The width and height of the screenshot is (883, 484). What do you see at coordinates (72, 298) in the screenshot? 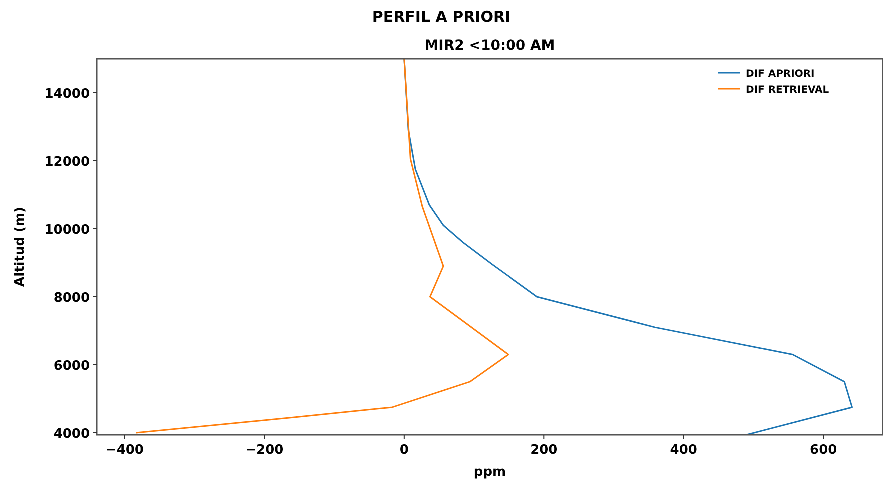
I see `y-tick-label: 8000` at bounding box center [72, 298].